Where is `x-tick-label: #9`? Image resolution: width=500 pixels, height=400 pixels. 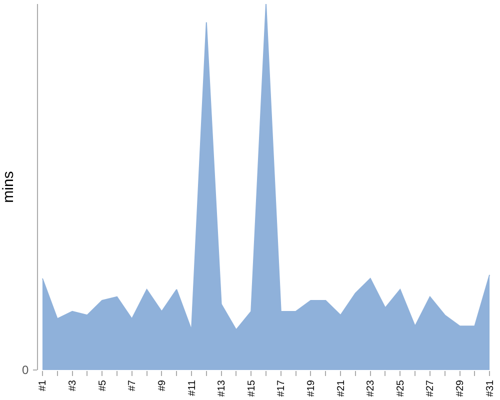
x-tick-label: #9 is located at coordinates (162, 386).